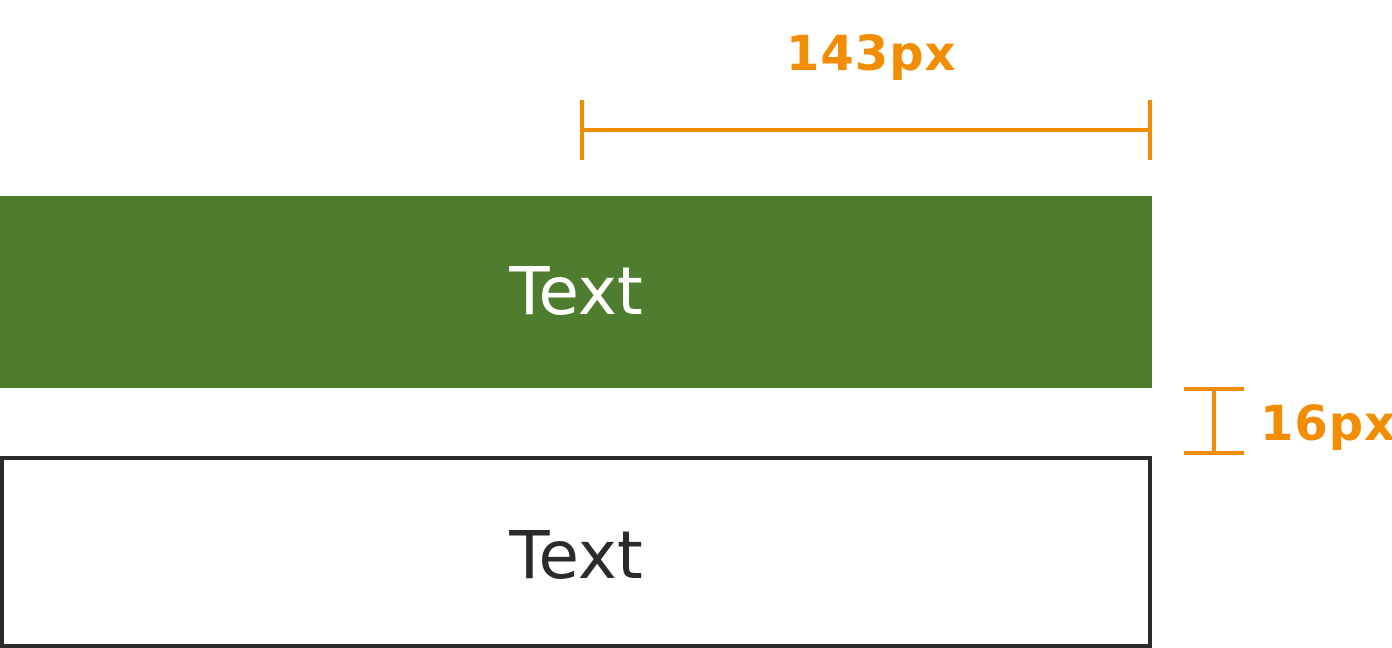 Image resolution: width=1392 pixels, height=648 pixels. I want to click on width-dimension-bar, so click(866, 130).